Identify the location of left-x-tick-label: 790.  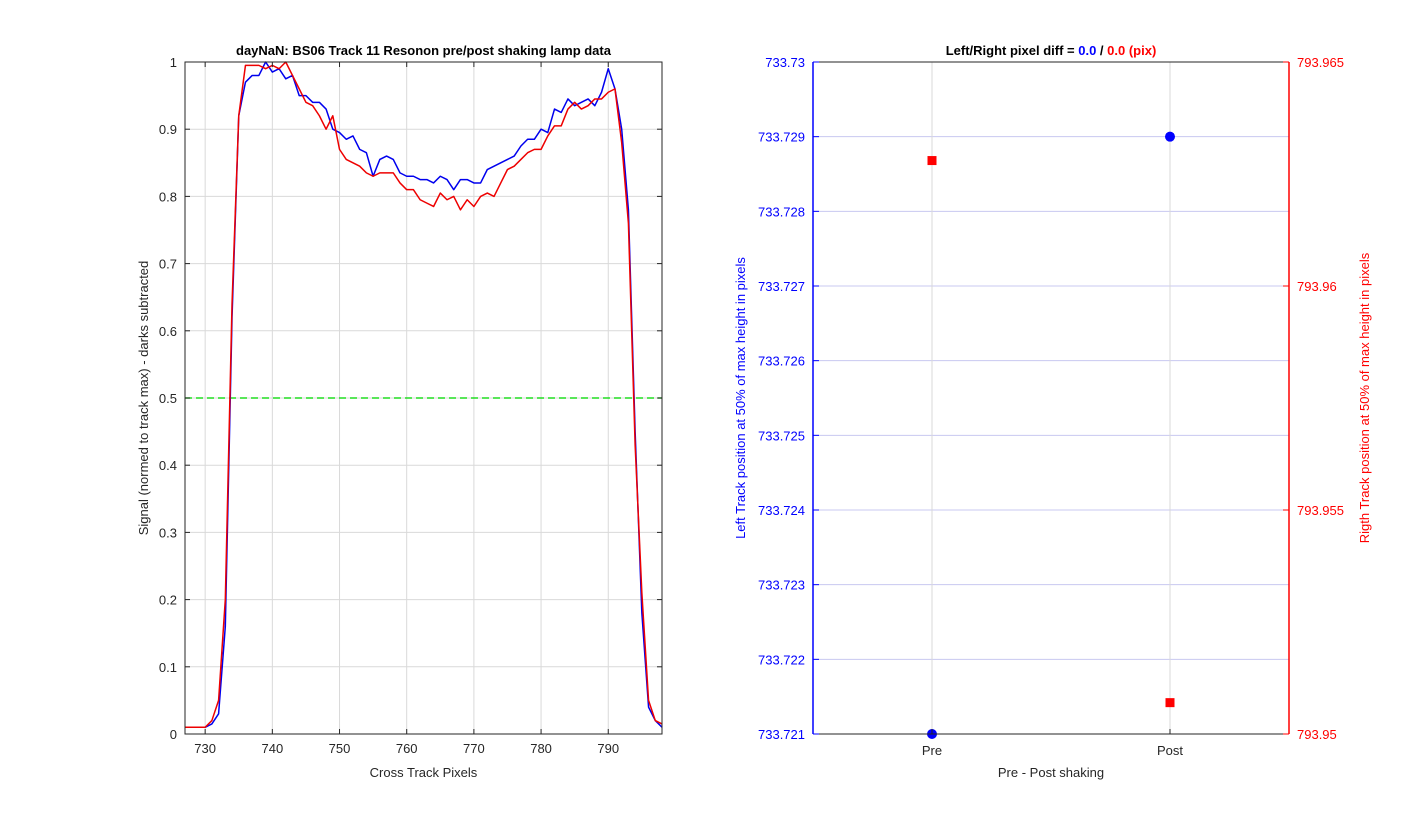
(608, 748).